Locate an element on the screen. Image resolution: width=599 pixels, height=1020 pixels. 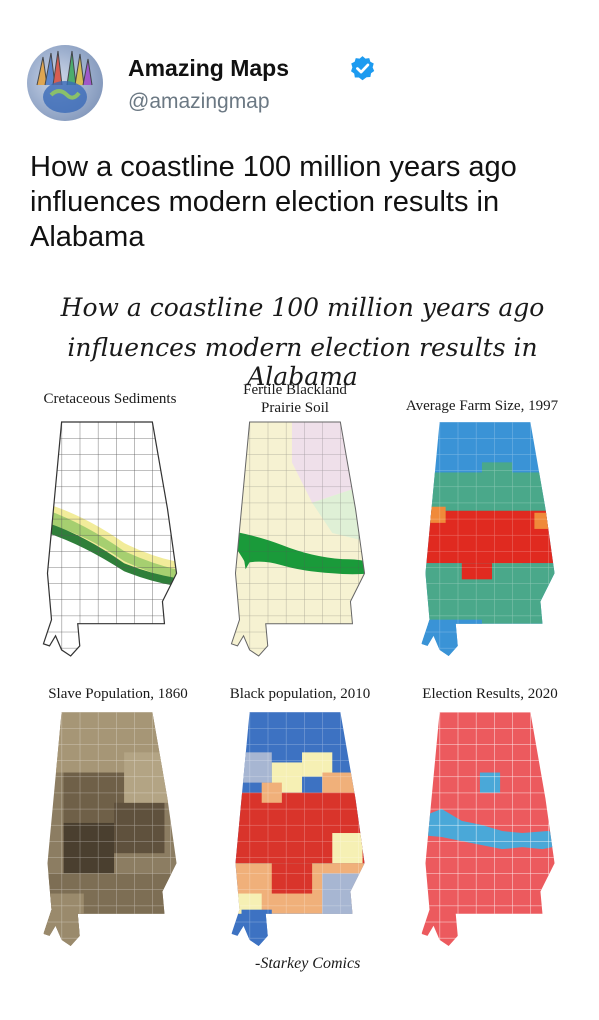
label-blackland-prairie: Fertile Blackland Prairie Soil is located at coordinates (295, 399).